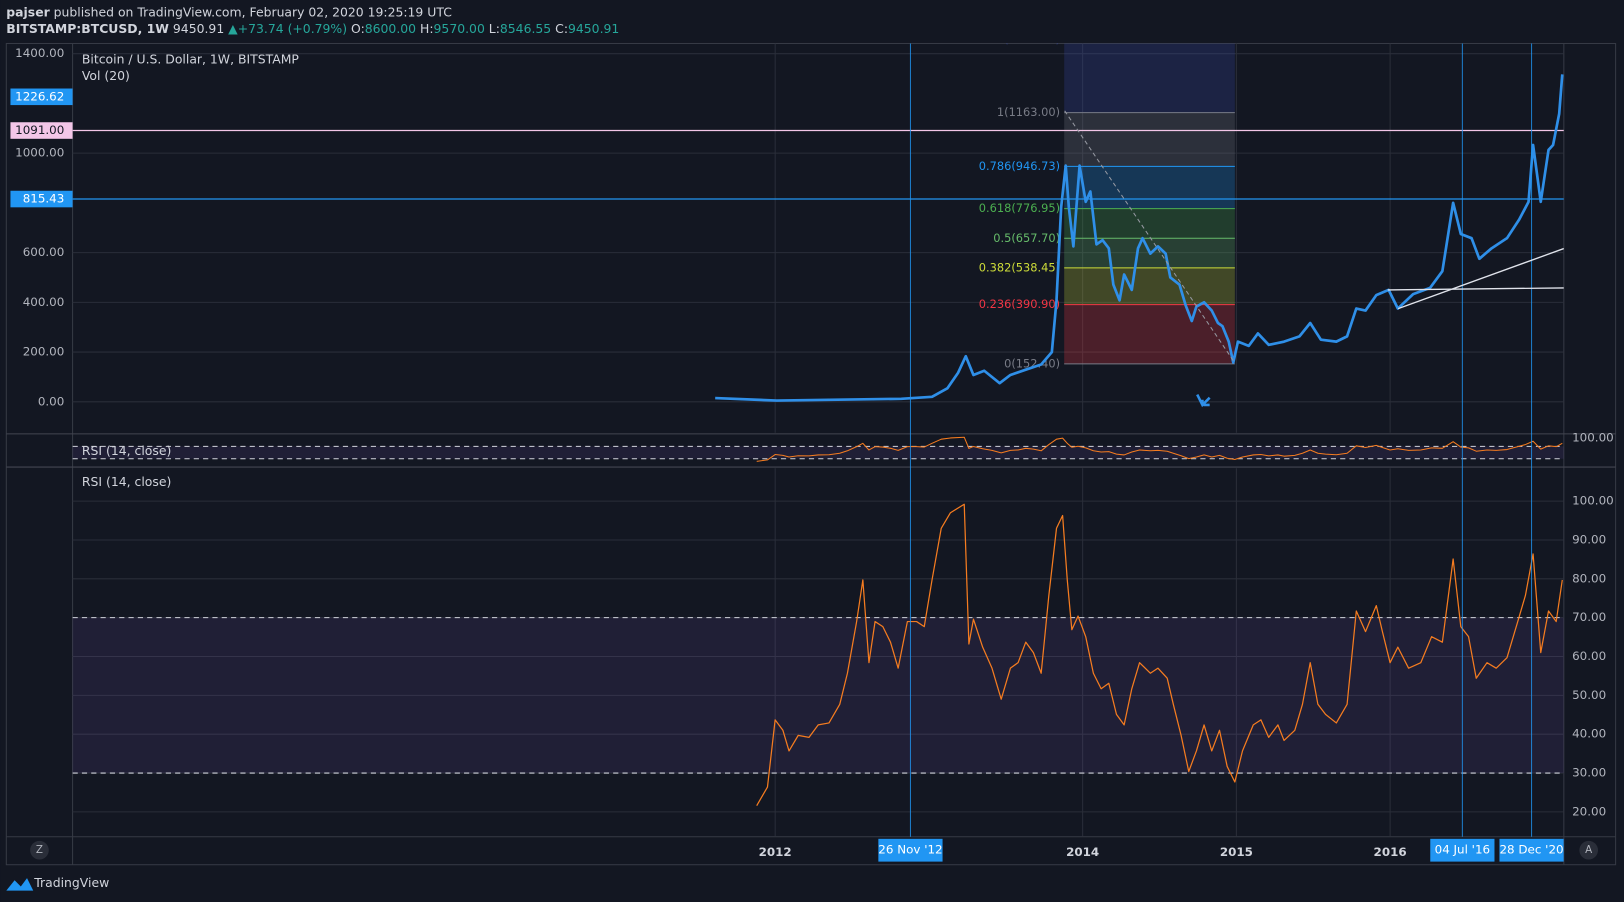 This screenshot has height=902, width=1624. Describe the element at coordinates (28, 11) in the screenshot. I see `author: pajser` at that location.